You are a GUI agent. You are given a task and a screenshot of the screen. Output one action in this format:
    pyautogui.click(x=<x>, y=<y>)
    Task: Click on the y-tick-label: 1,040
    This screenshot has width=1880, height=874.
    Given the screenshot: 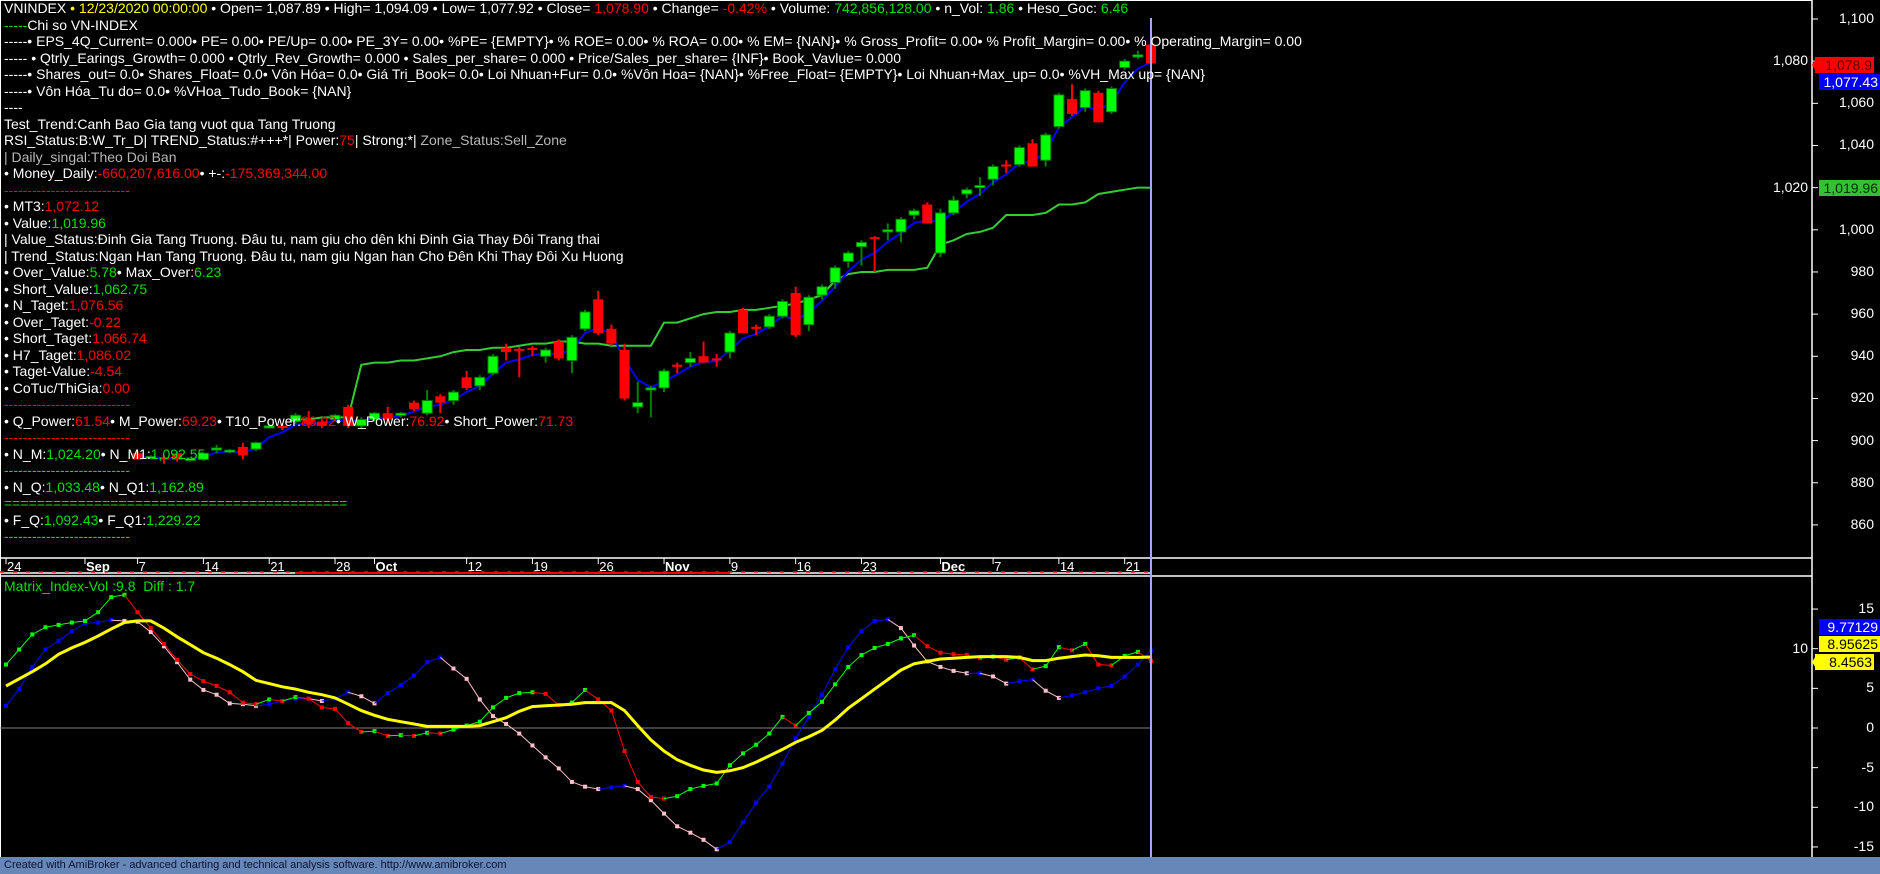 What is the action you would take?
    pyautogui.click(x=1856, y=144)
    